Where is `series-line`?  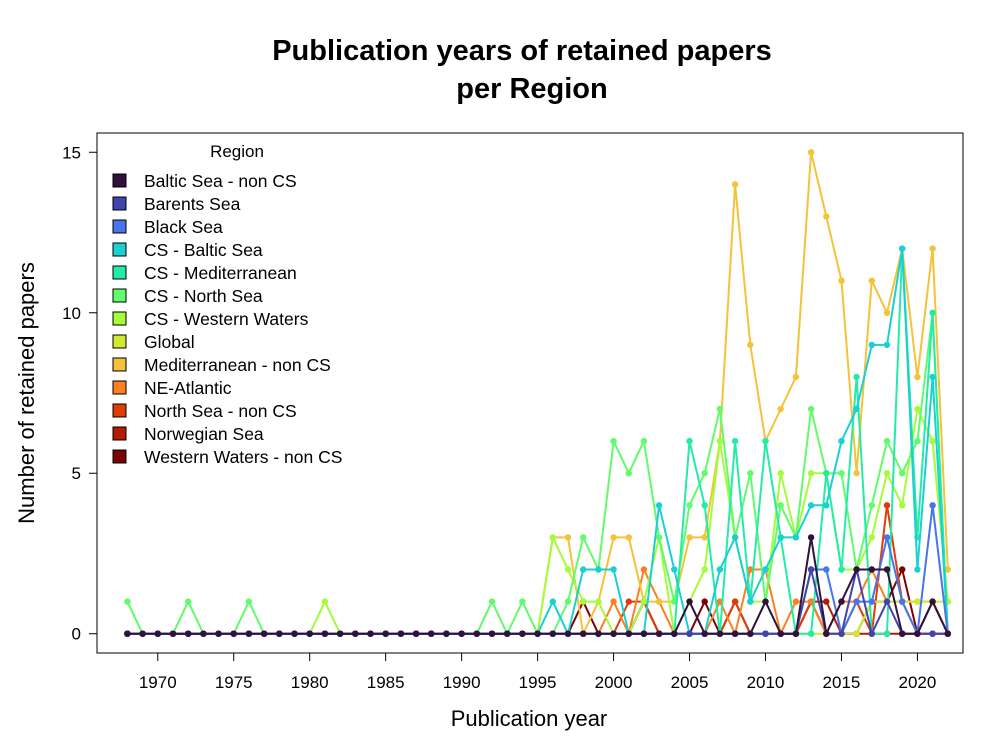 series-line is located at coordinates (538, 585).